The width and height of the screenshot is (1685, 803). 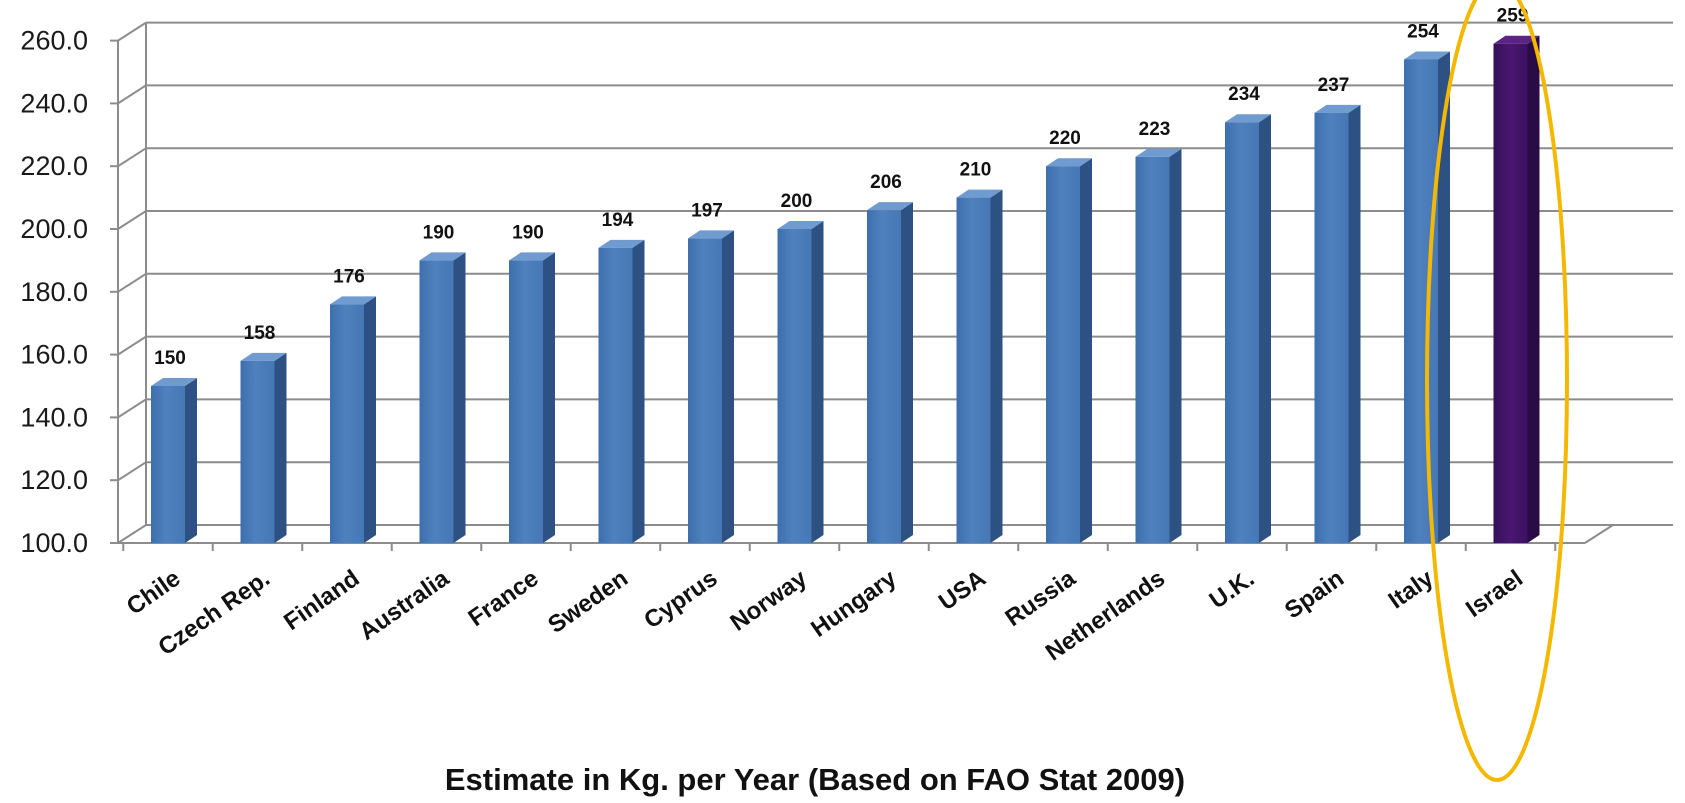 I want to click on bar-israel, so click(x=1516, y=289).